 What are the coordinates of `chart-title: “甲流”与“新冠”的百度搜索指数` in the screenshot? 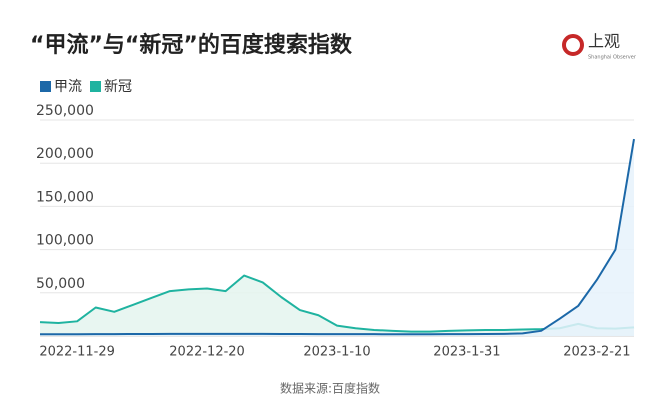 It's located at (191, 45).